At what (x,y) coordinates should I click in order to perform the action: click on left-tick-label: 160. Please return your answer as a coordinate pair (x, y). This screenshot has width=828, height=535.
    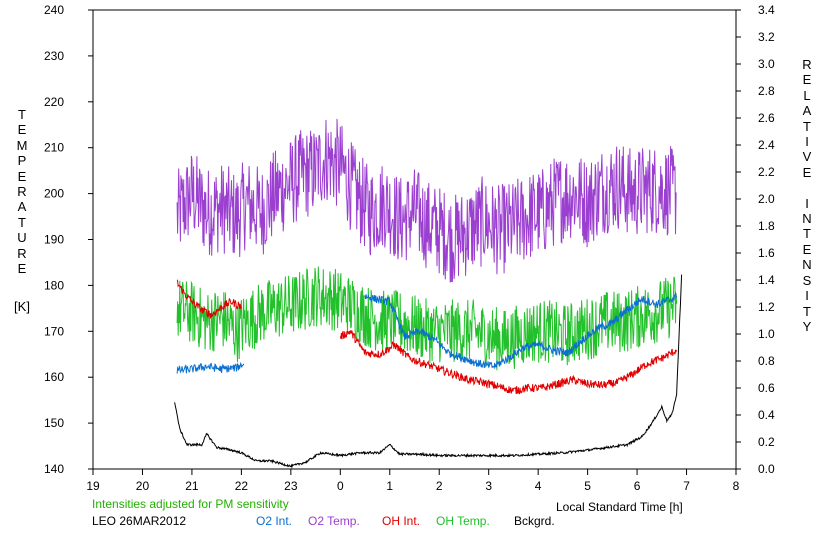
    Looking at the image, I should click on (54, 377).